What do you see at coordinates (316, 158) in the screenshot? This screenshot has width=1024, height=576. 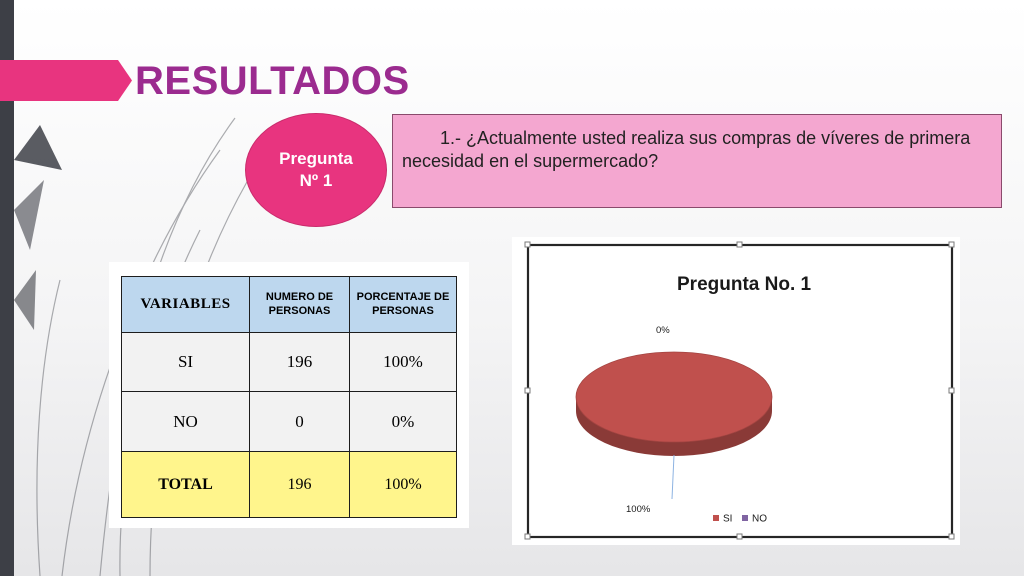 I see `bubble-label: Pregunta` at bounding box center [316, 158].